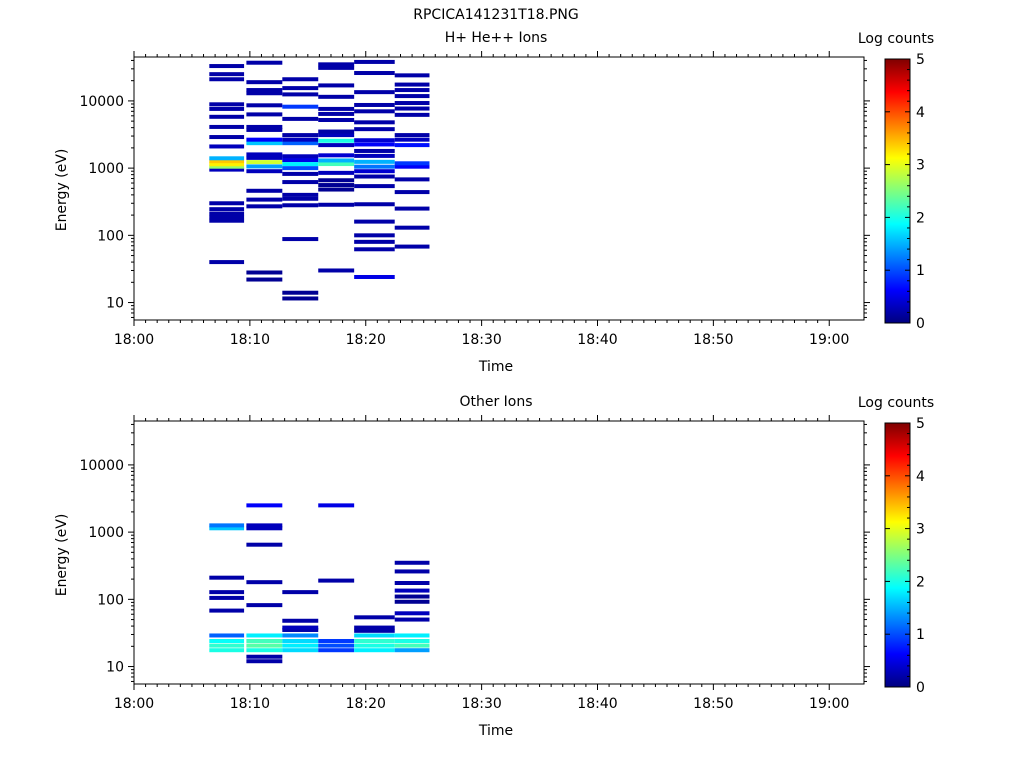 The image size is (1024, 768). I want to click on x-tick-label: 19:00, so click(829, 340).